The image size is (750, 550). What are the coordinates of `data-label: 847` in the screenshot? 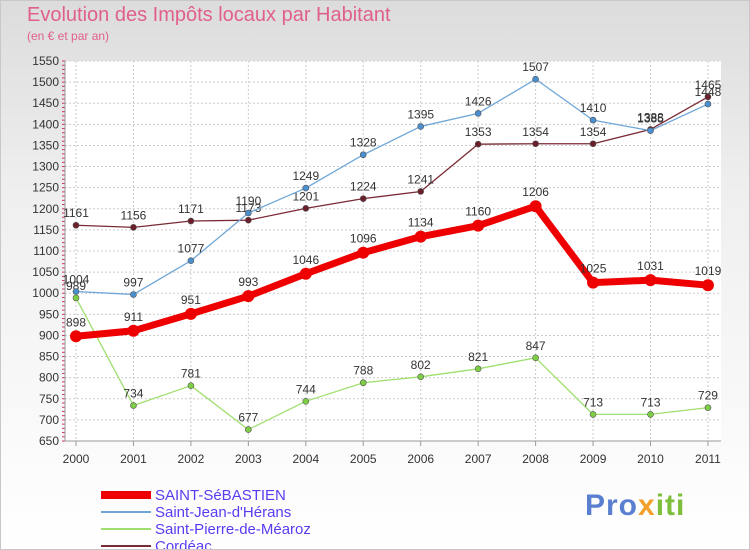 It's located at (536, 346).